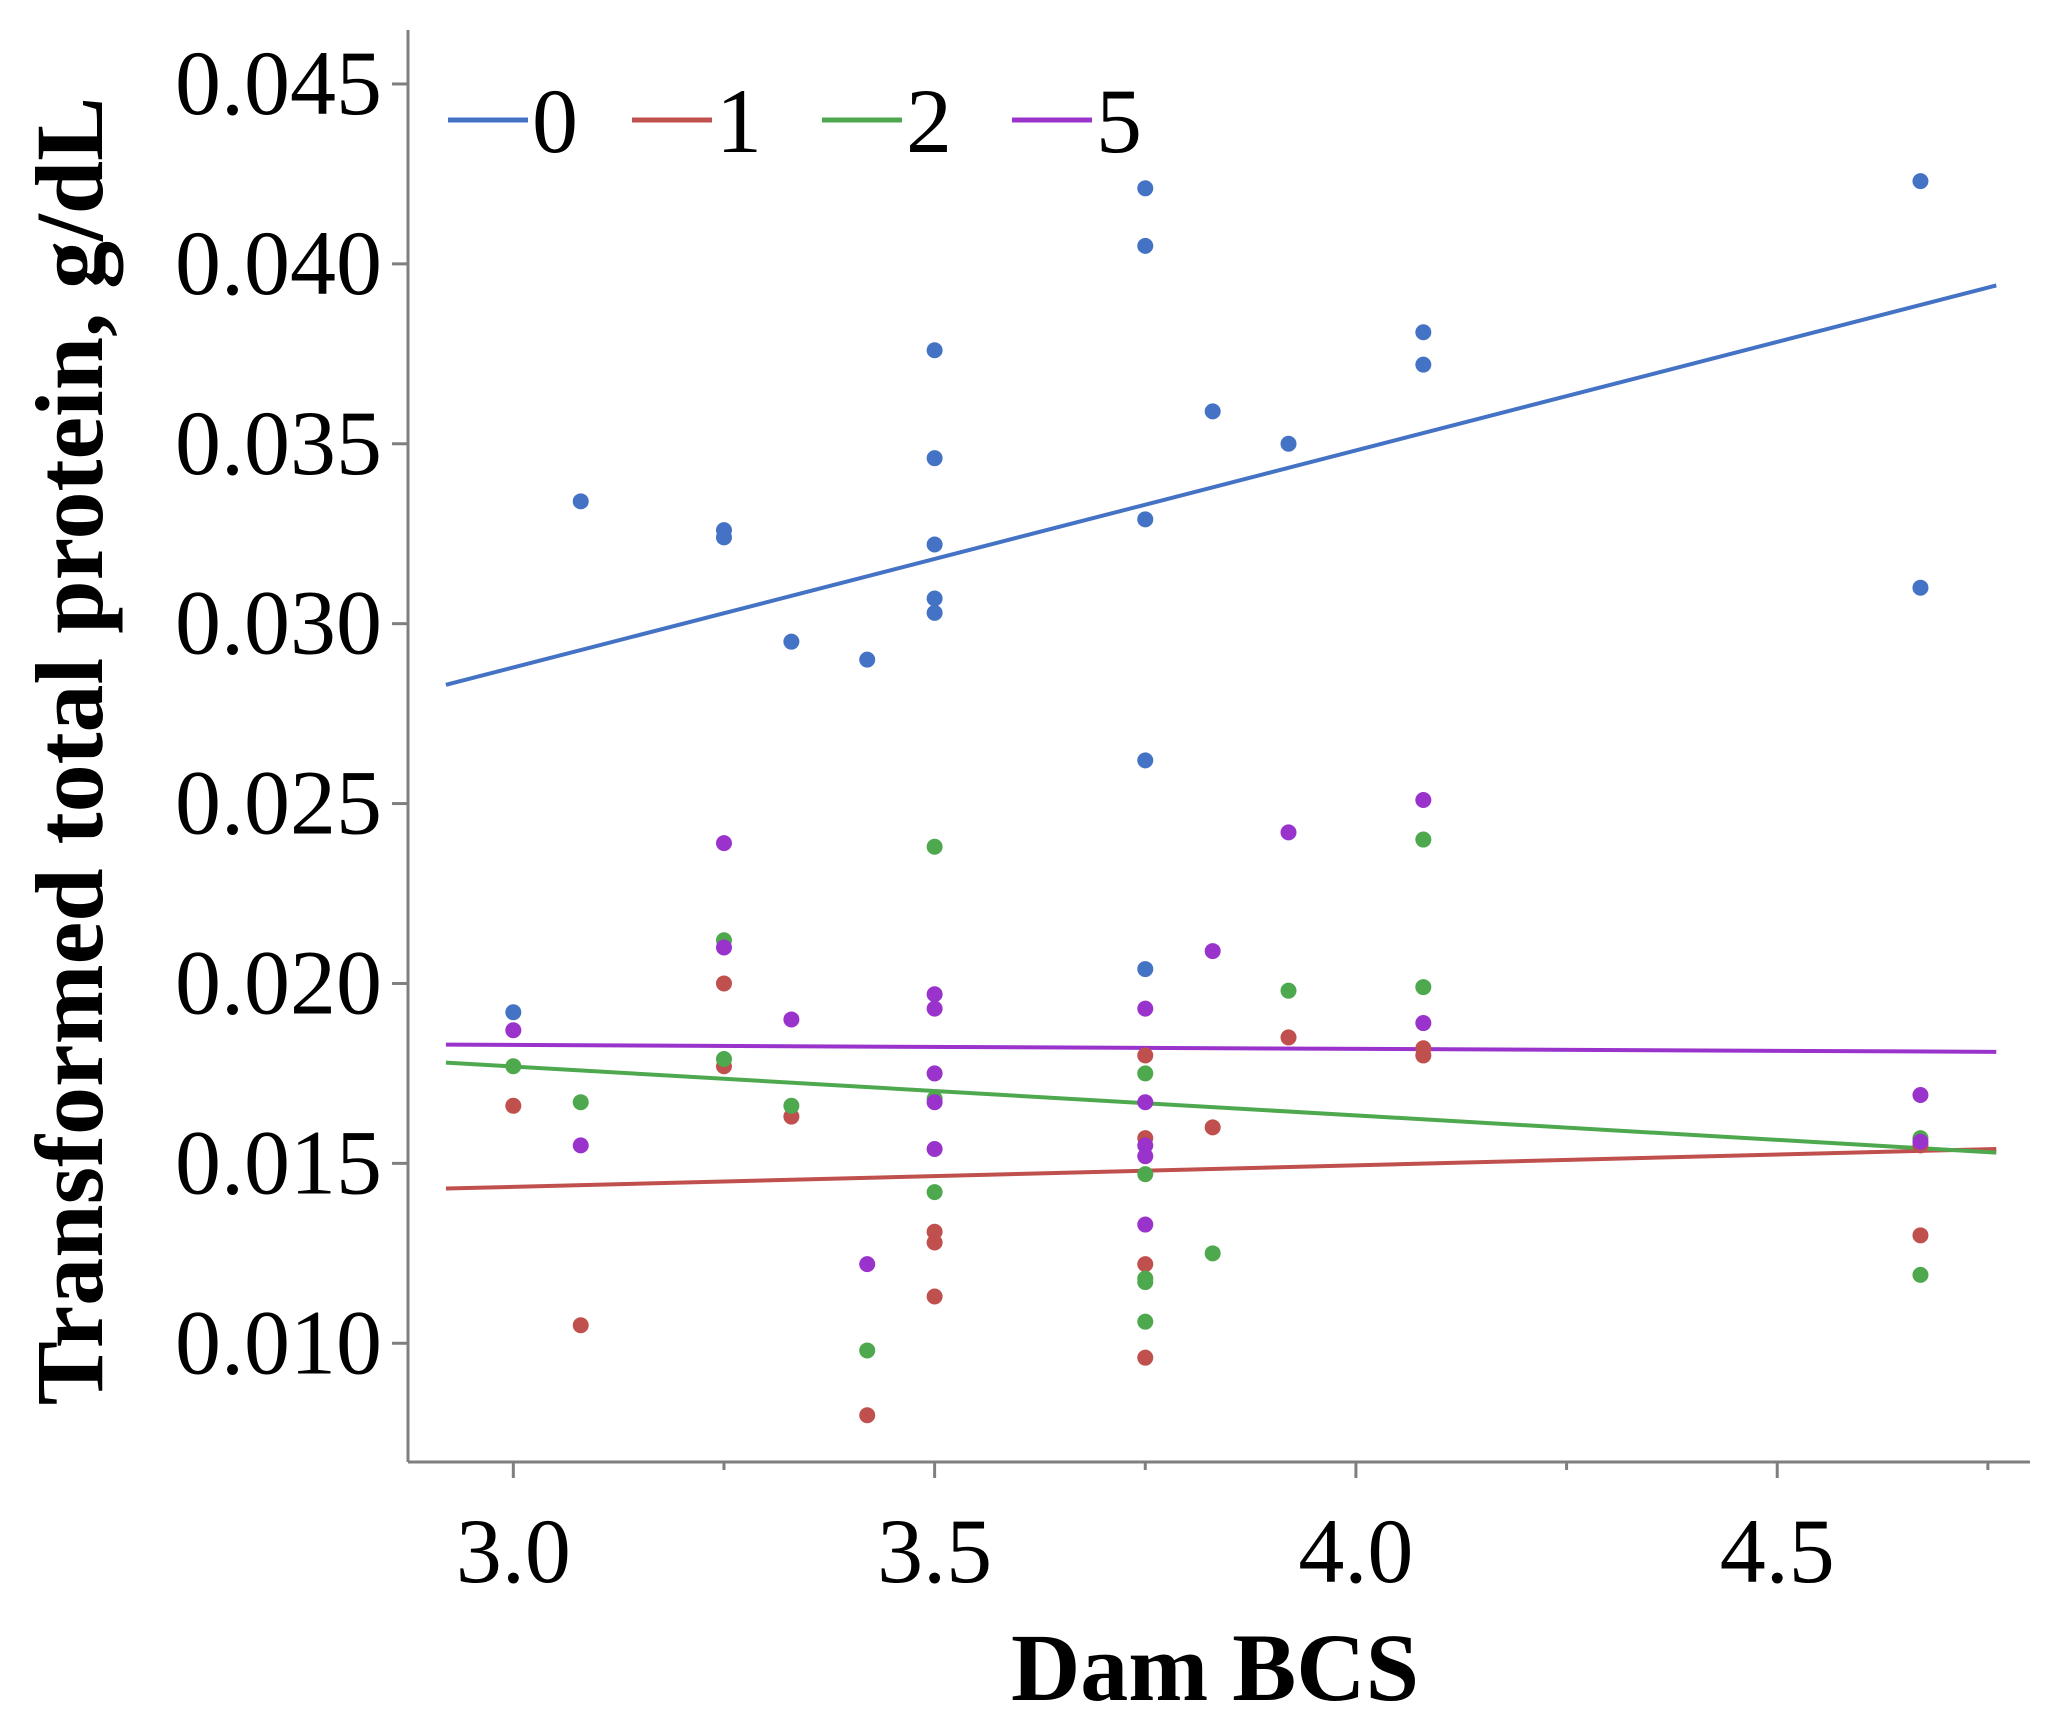 The height and width of the screenshot is (1724, 2061). Describe the element at coordinates (278, 803) in the screenshot. I see `y-tick-label: 0.025` at that location.